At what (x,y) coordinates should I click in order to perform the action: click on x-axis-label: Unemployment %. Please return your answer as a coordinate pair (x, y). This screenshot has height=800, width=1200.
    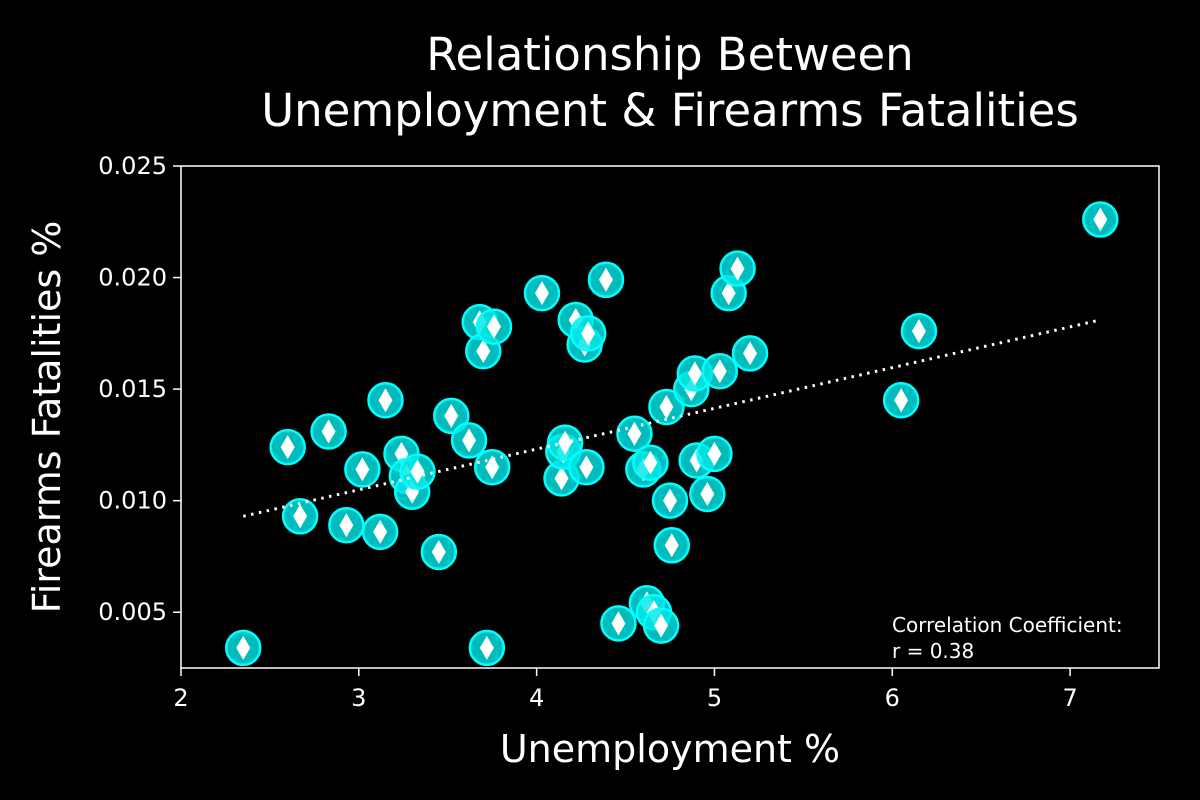
    Looking at the image, I should click on (670, 749).